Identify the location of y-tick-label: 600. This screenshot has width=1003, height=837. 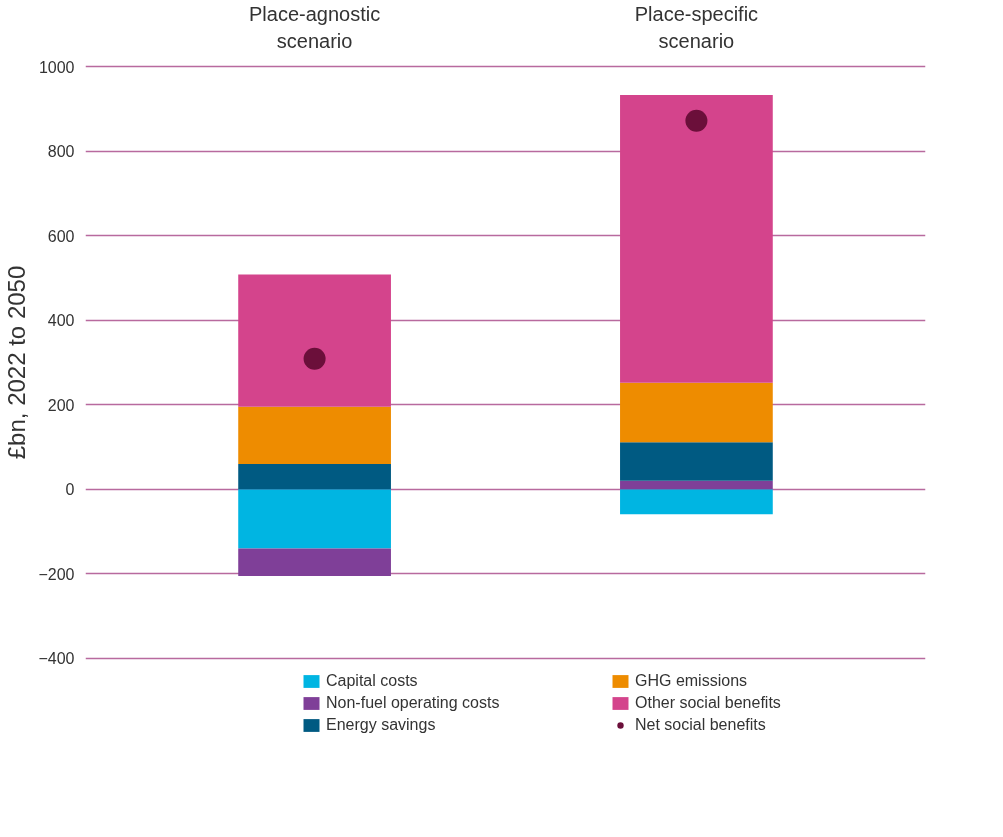
(61, 236).